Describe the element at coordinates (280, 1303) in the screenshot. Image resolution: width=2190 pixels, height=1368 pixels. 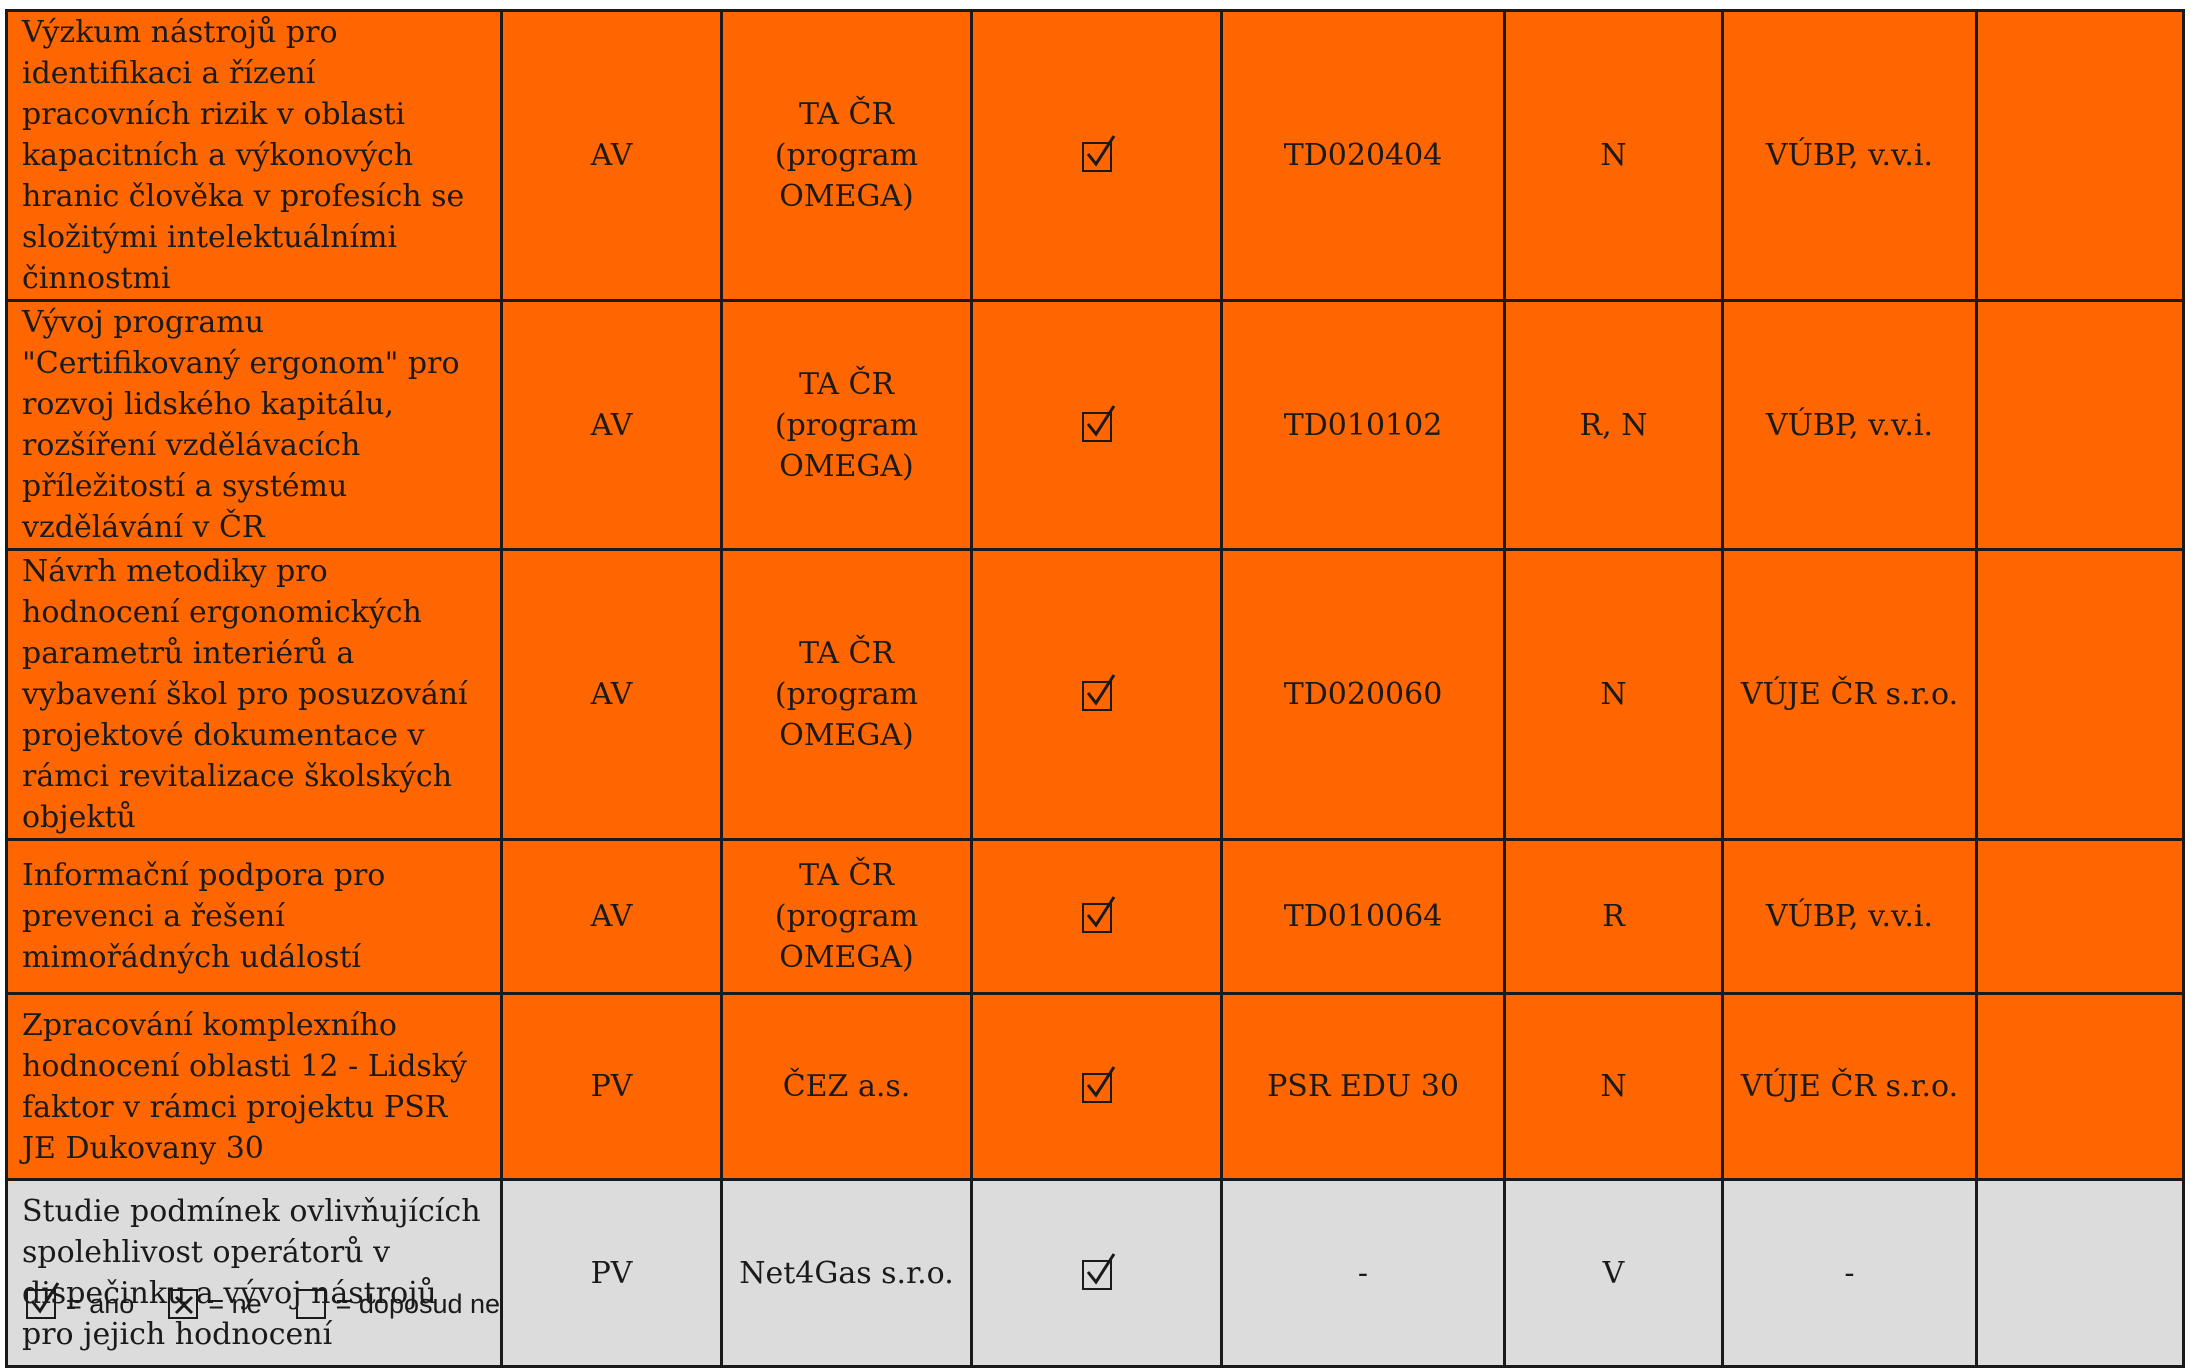
I see `legend: = ano = ne = doposud ne` at that location.